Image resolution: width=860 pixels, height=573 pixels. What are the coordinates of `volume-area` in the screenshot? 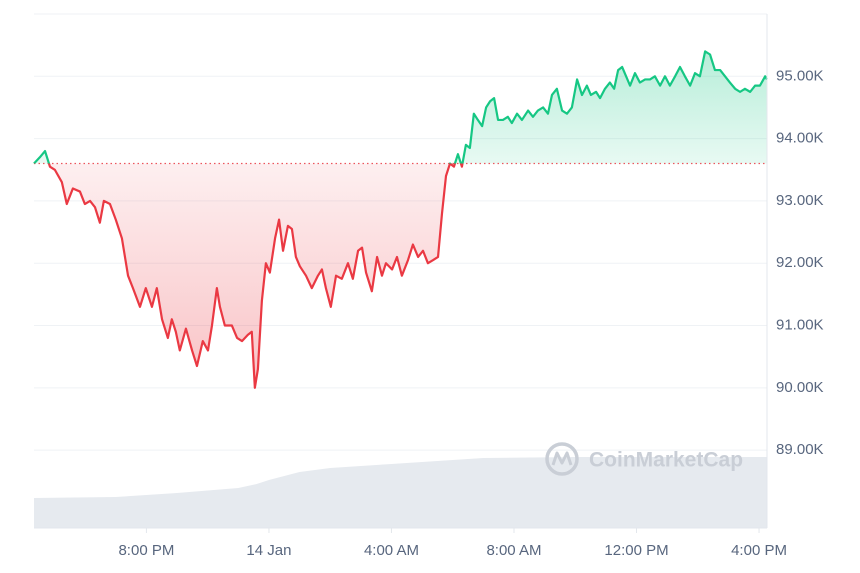 It's located at (400, 492).